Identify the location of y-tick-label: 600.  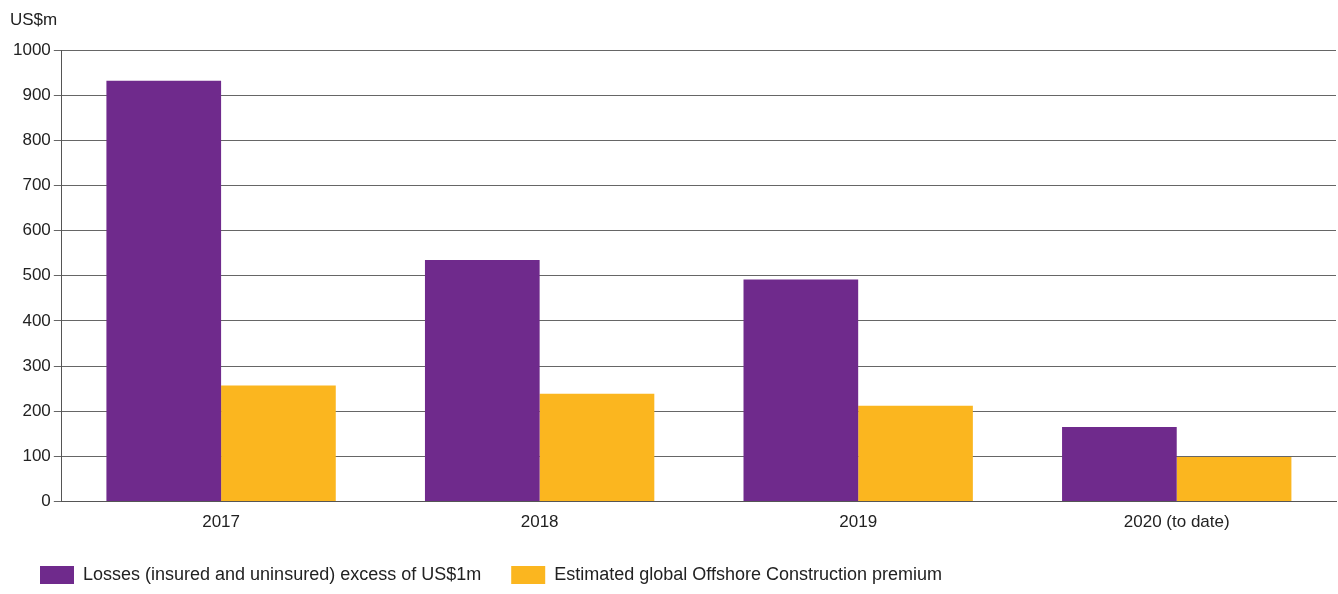
(36, 230).